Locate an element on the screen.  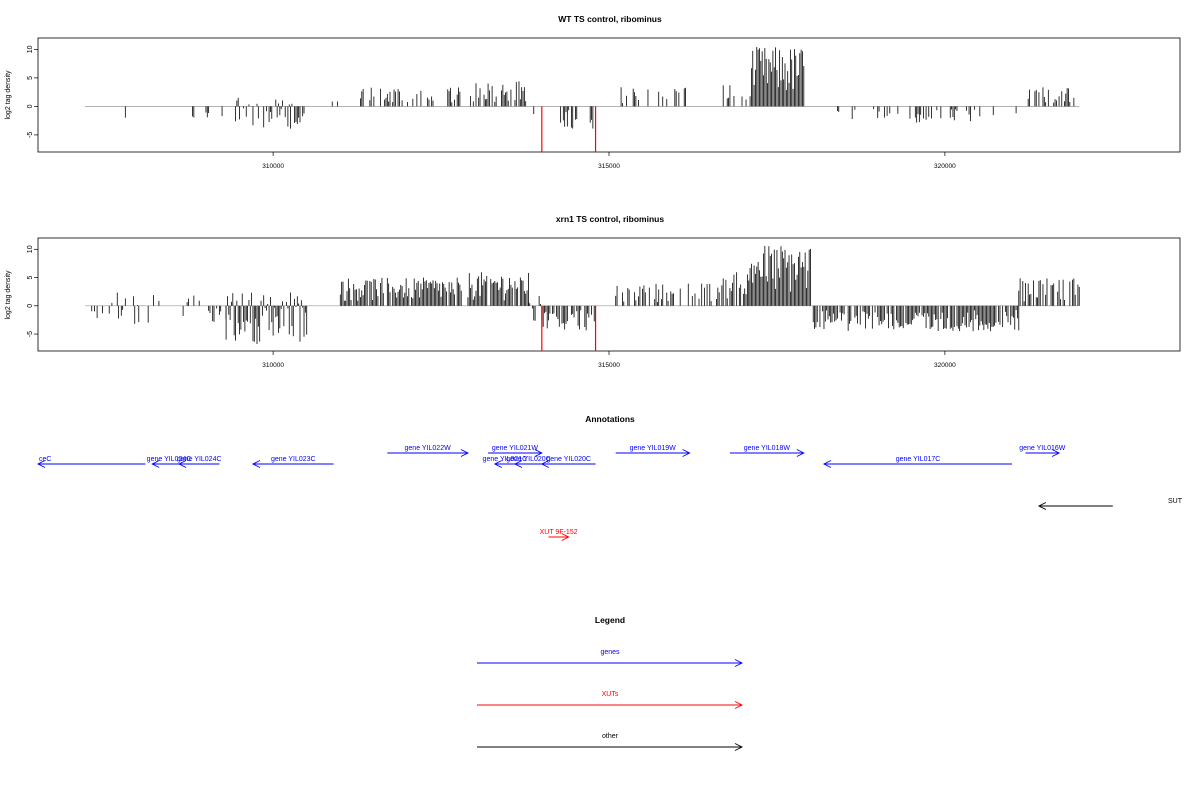
legend-item: other is located at coordinates (610, 742).